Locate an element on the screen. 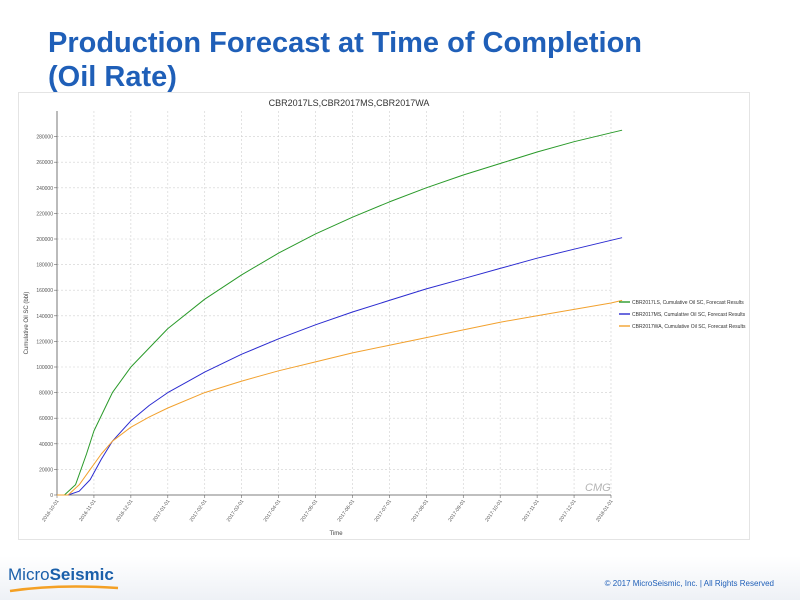 Image resolution: width=800 pixels, height=600 pixels. x-tick-label: 2017-09-01 is located at coordinates (457, 511).